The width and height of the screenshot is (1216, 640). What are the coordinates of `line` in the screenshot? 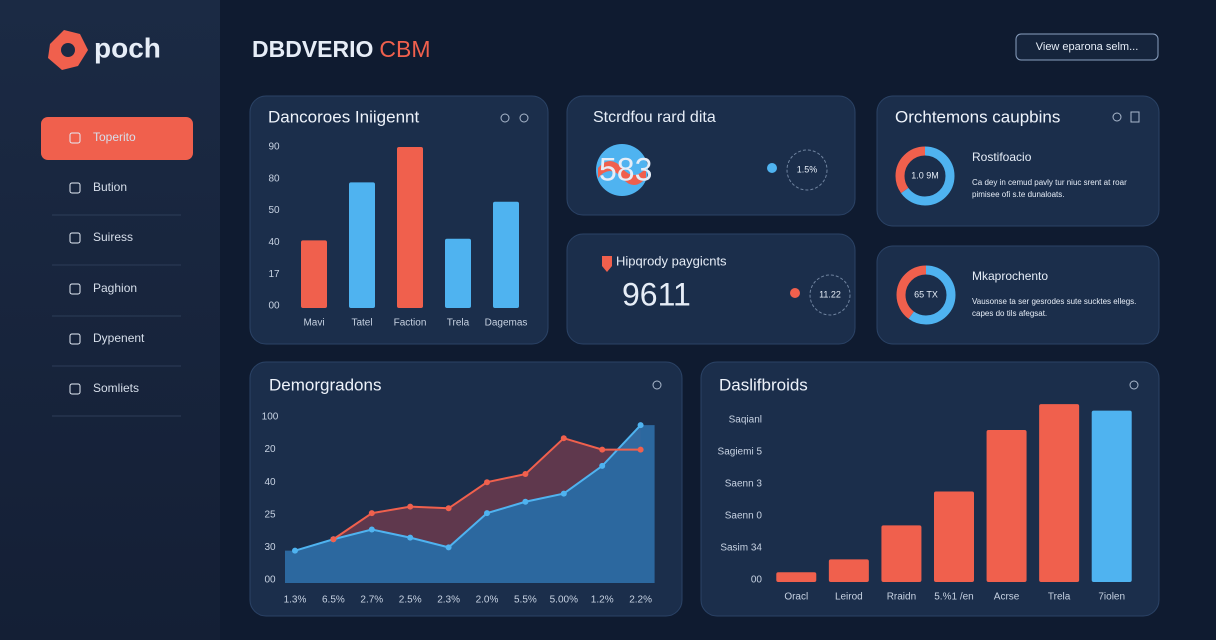 It's located at (468, 488).